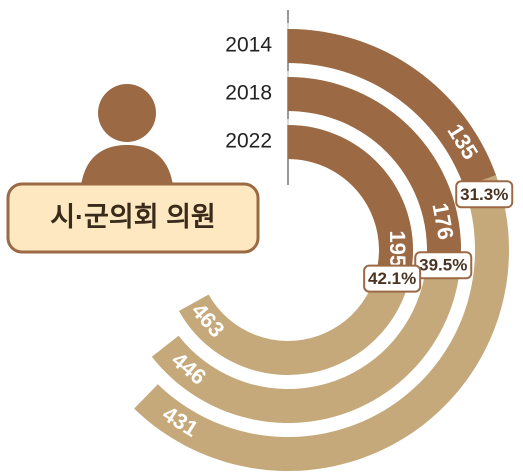 The width and height of the screenshot is (523, 476). Describe the element at coordinates (127, 113) in the screenshot. I see `icon-head` at that location.